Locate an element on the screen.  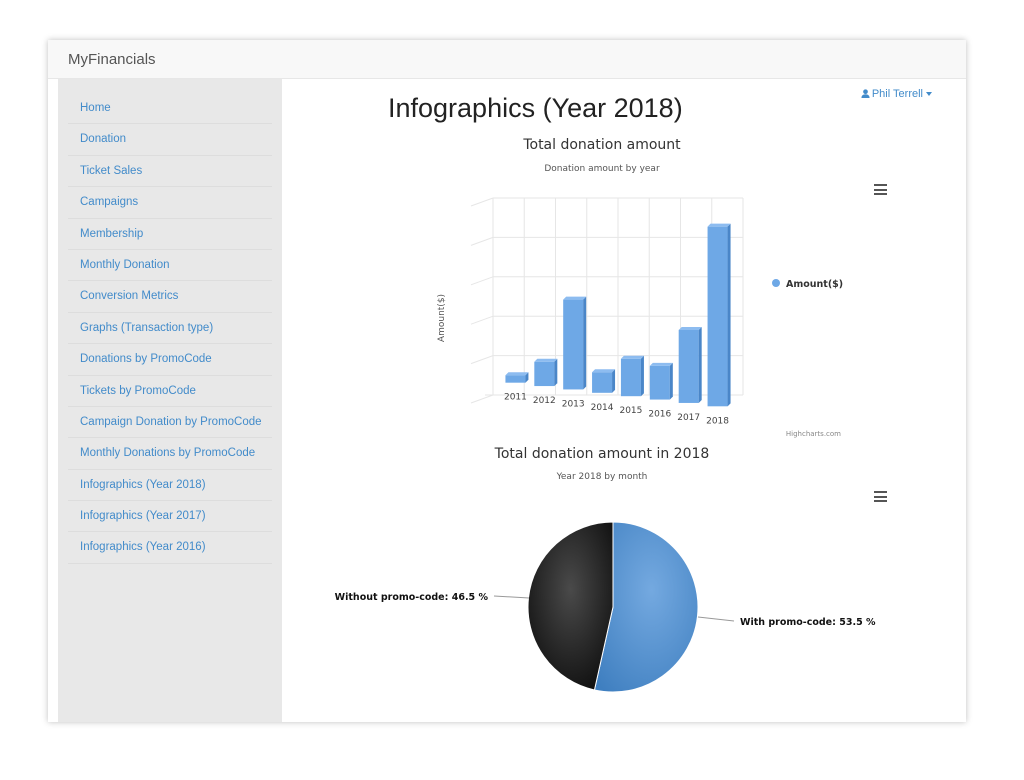
sidebar-item-campaigns: Campaigns is located at coordinates (170, 203).